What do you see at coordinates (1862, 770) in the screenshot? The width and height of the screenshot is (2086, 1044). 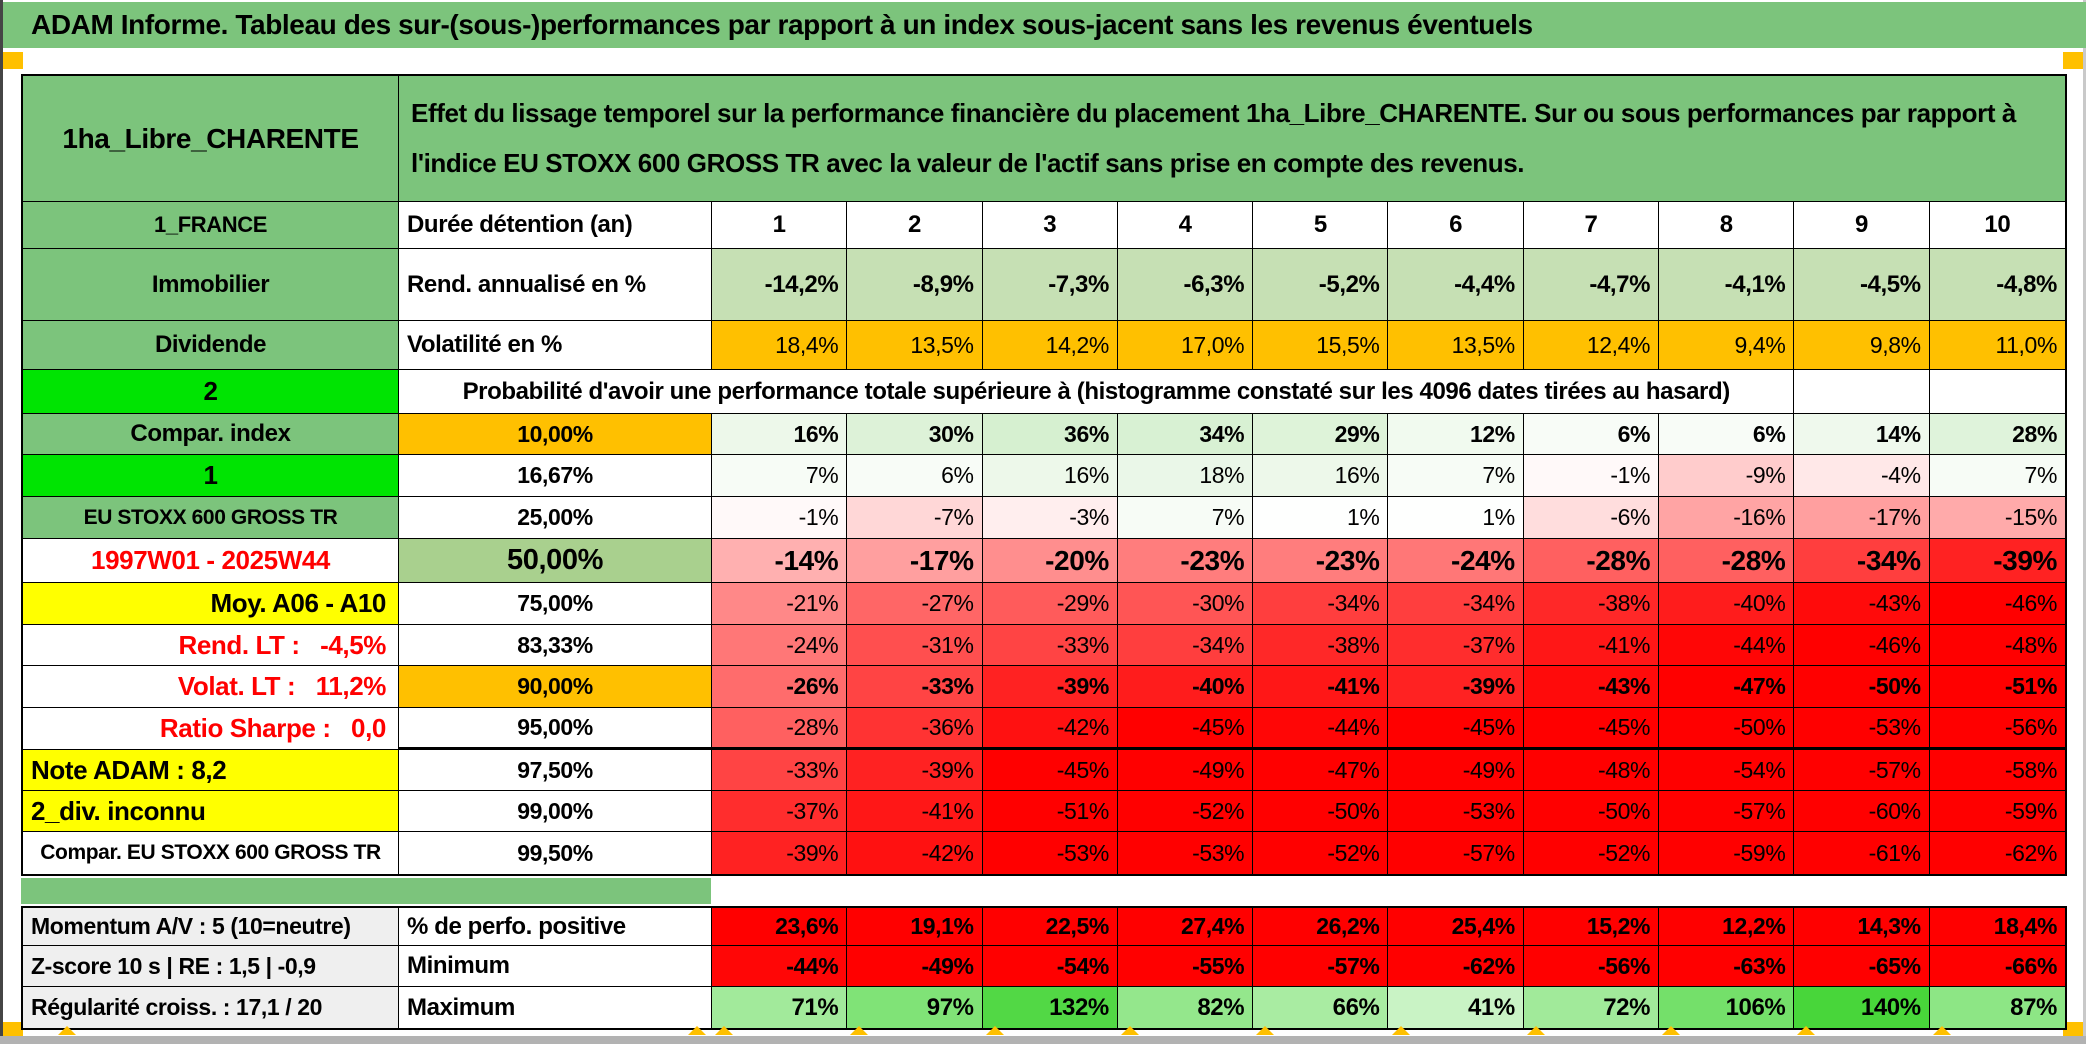 I see `value-cell-p975-y9: -57%` at bounding box center [1862, 770].